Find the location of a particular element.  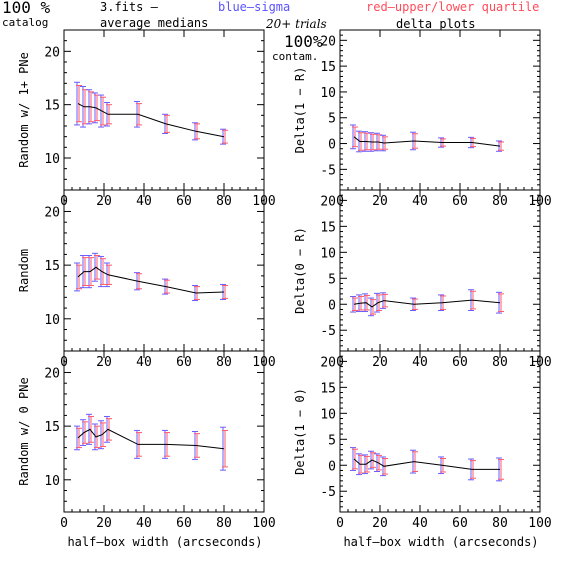

panel-left-top-x-tick-label: 80 is located at coordinates (224, 201).